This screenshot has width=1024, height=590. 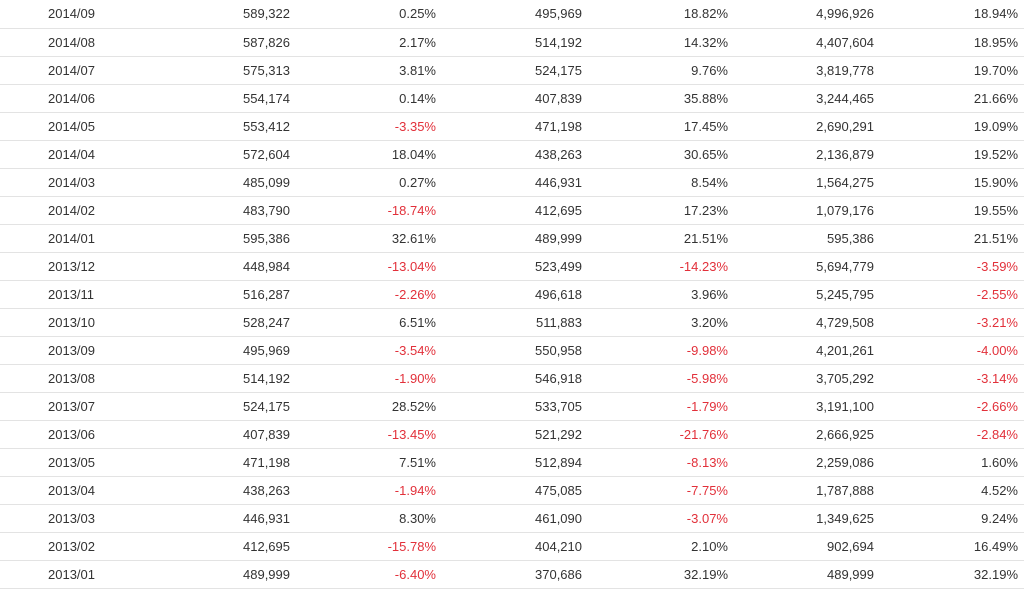 I want to click on change-3-cell: -3.59%, so click(x=997, y=266).